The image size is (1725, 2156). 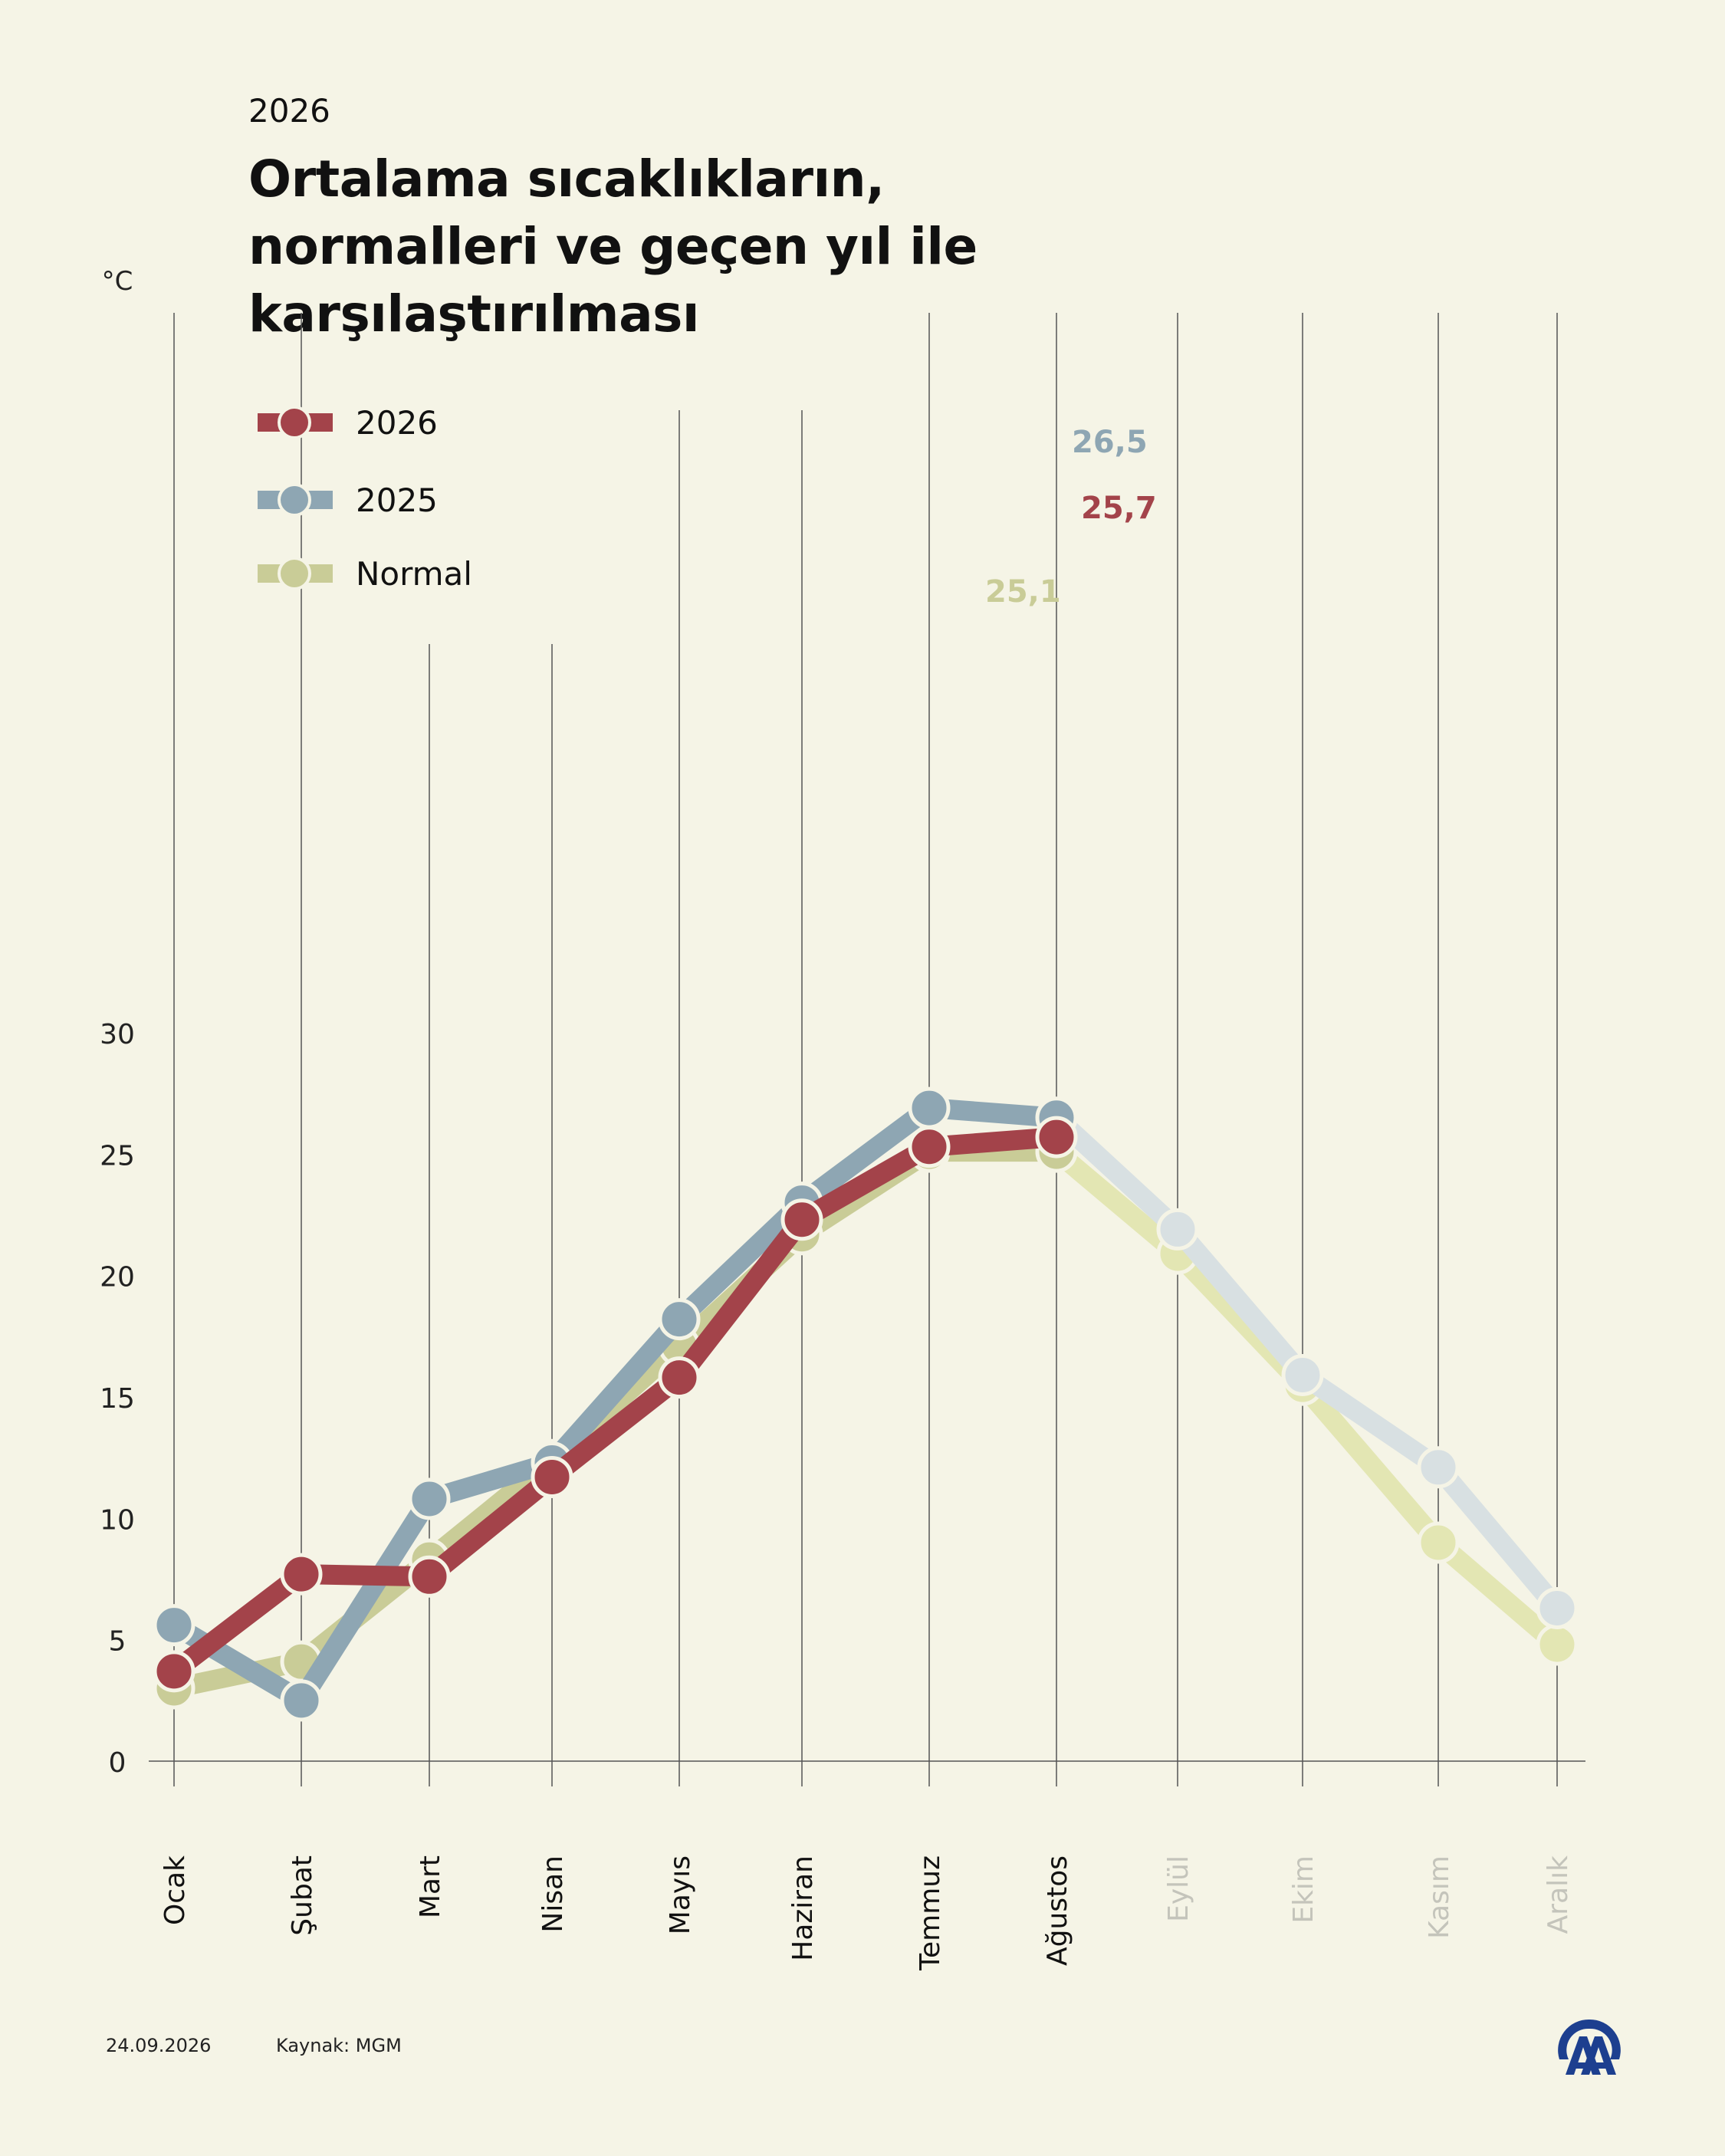 What do you see at coordinates (118, 1520) in the screenshot?
I see `y-tick-label: 10` at bounding box center [118, 1520].